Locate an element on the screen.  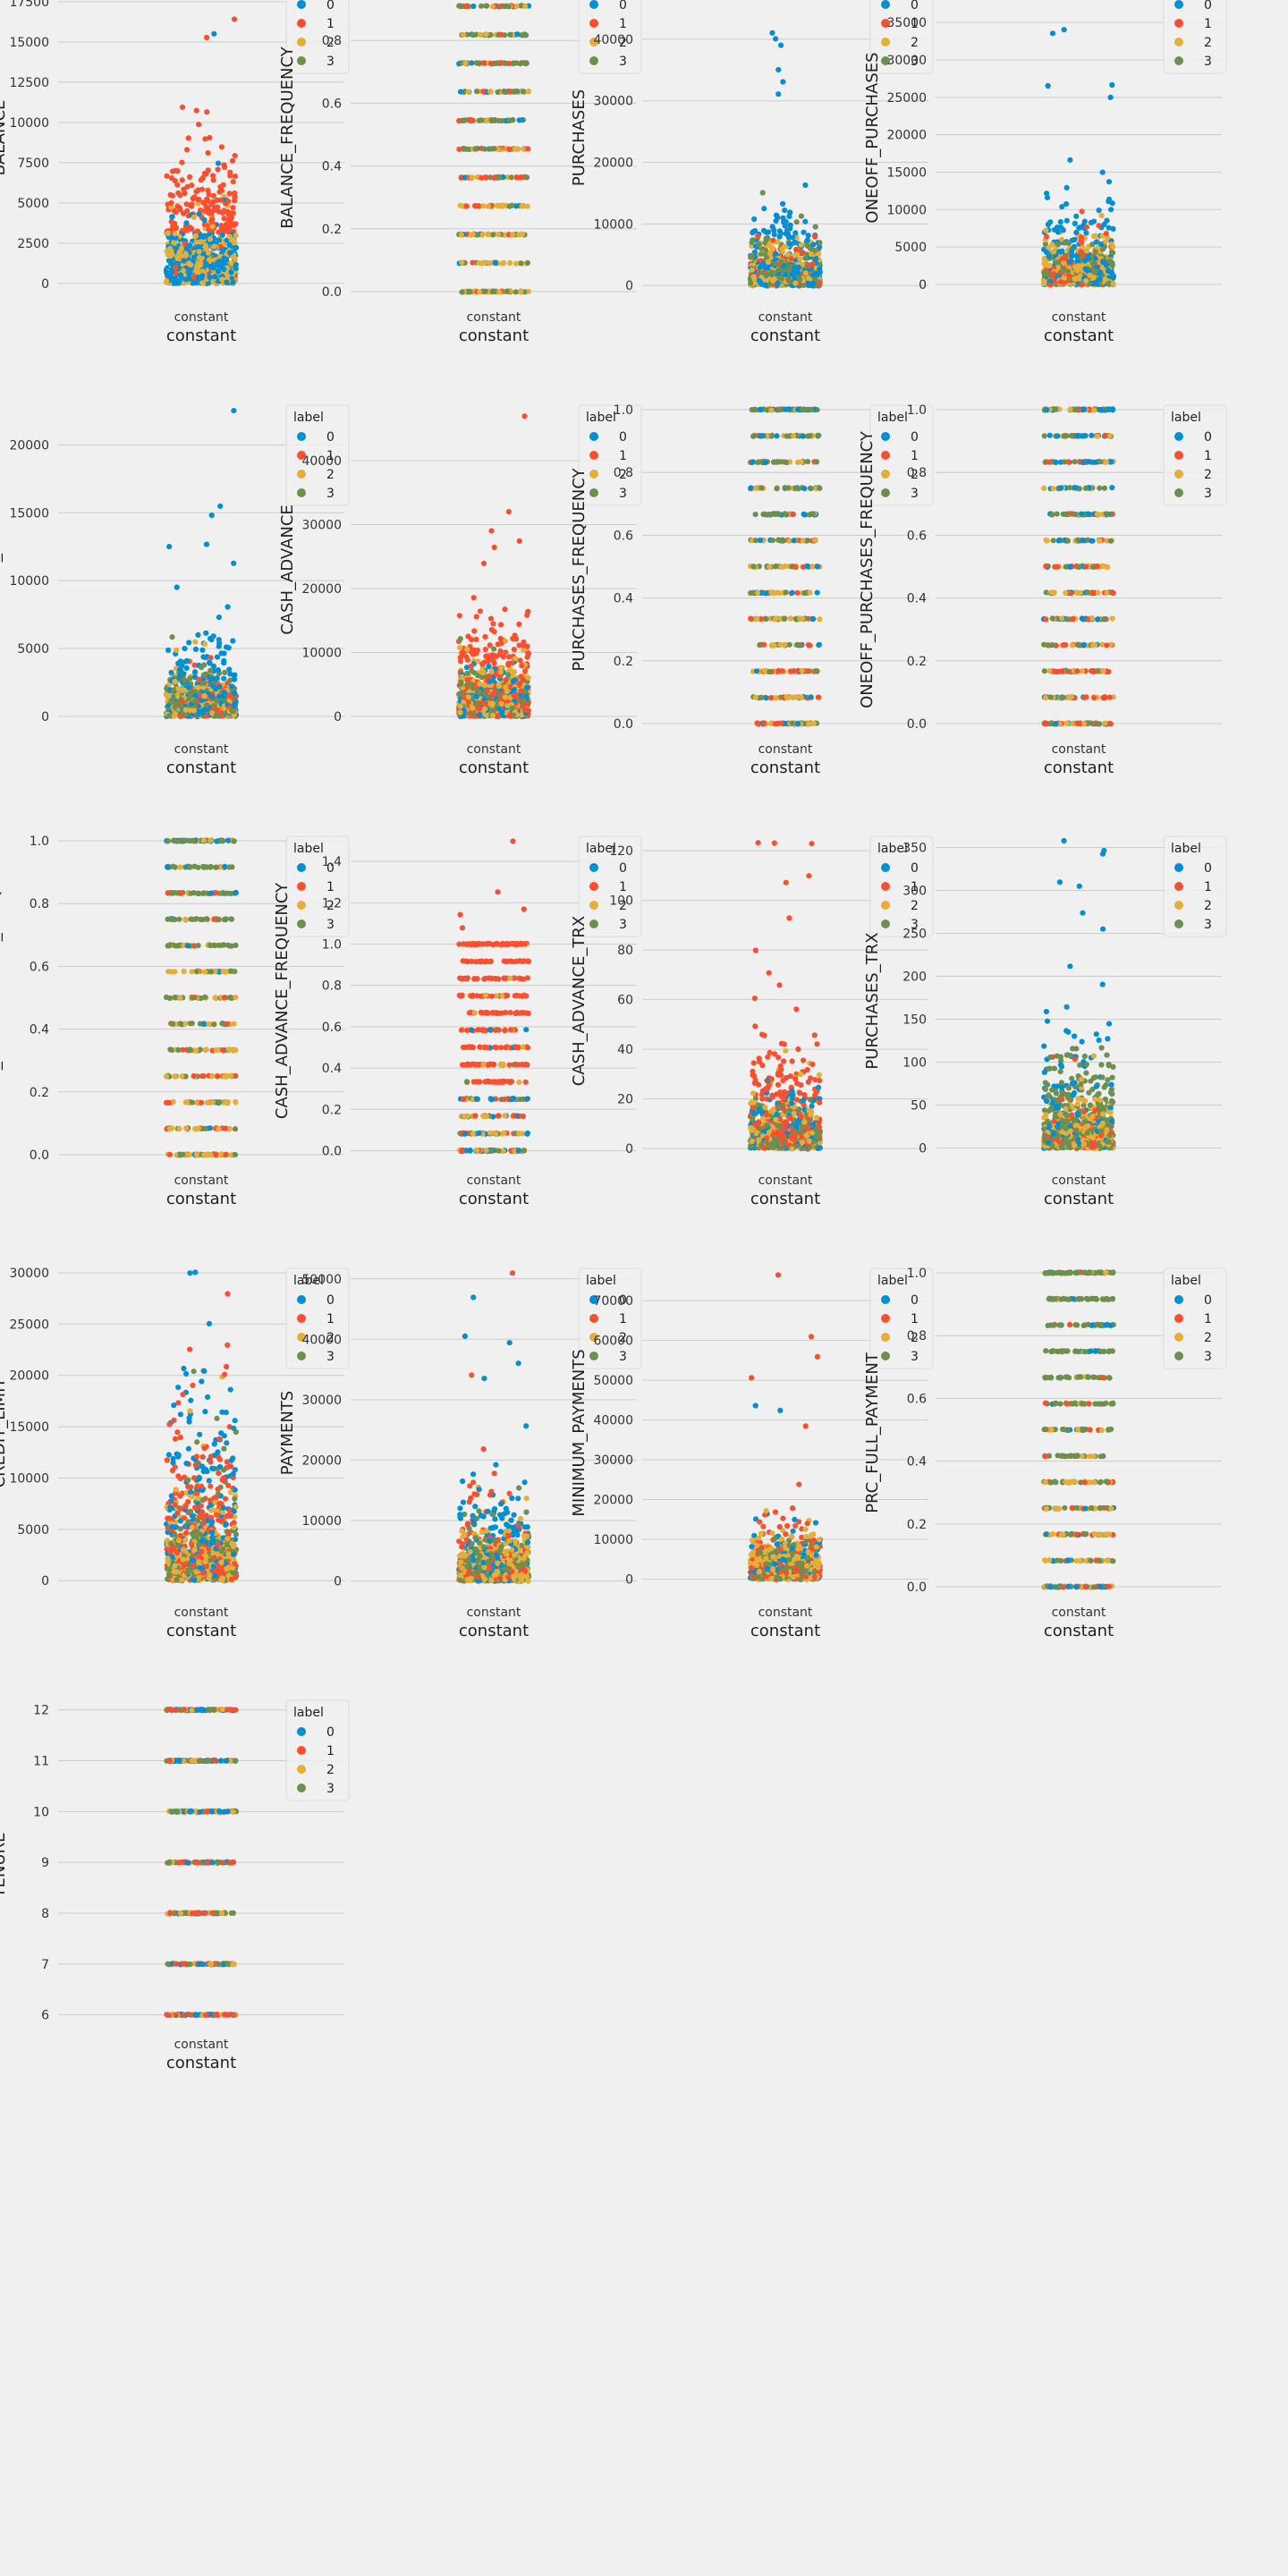
legend-entry: 3 is located at coordinates (330, 62).